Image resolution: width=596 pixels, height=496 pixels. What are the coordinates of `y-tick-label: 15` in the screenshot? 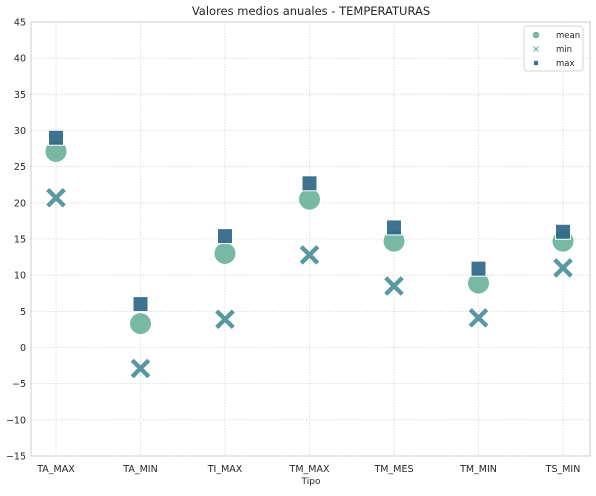 It's located at (20, 240).